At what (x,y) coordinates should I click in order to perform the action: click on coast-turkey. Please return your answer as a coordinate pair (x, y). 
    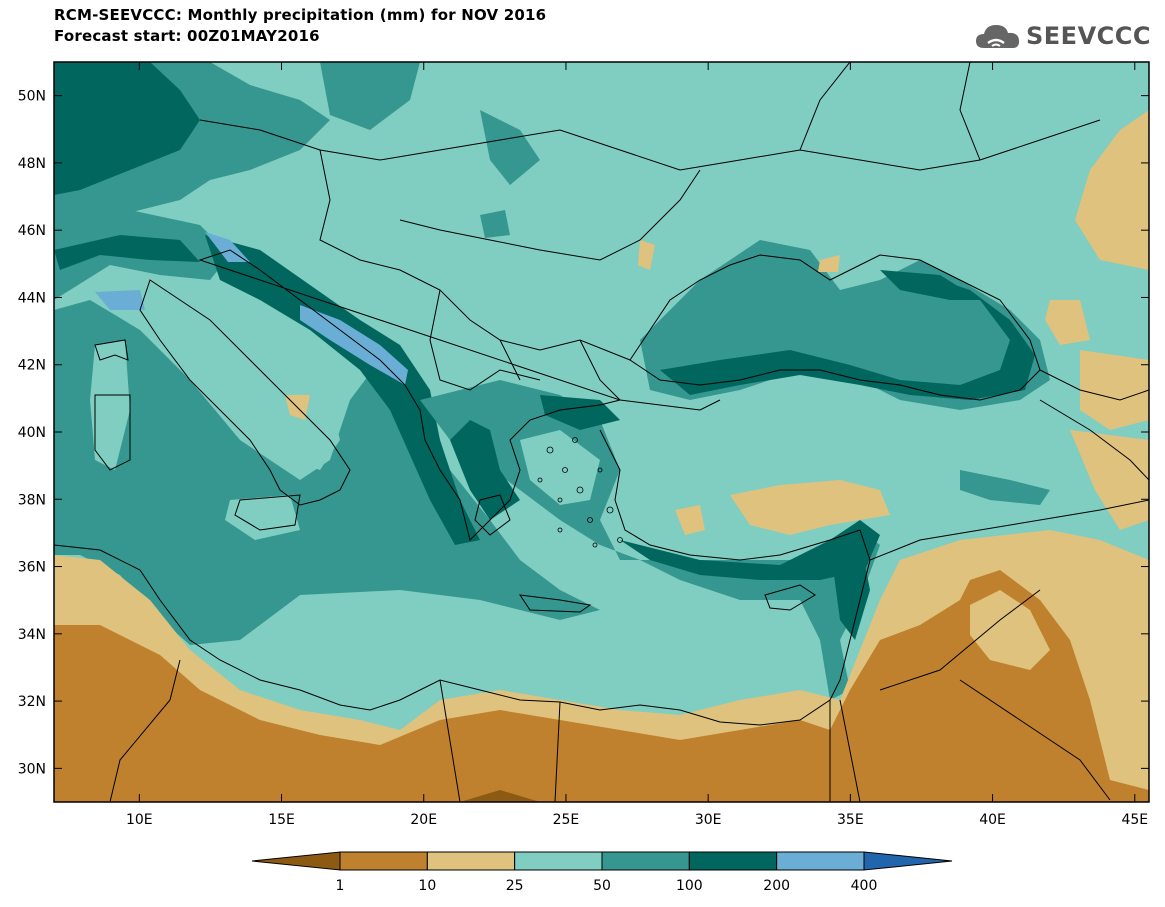
    Looking at the image, I should click on (730, 480).